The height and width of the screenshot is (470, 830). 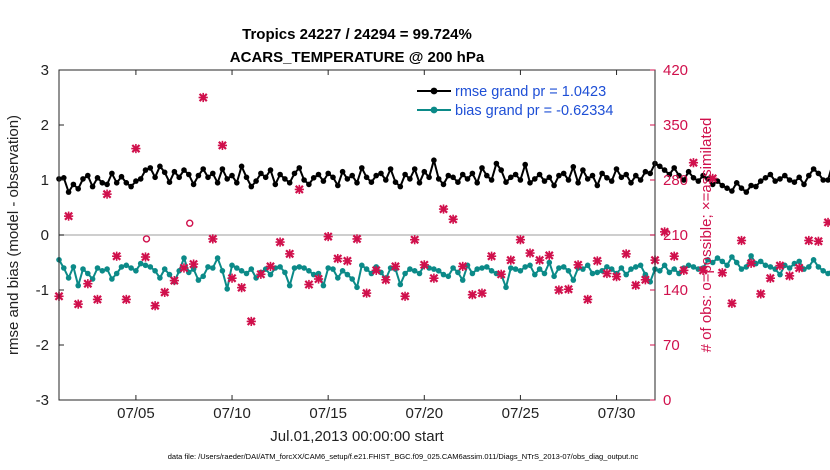 What do you see at coordinates (42, 345) in the screenshot?
I see `y-left-tick-label: -2` at bounding box center [42, 345].